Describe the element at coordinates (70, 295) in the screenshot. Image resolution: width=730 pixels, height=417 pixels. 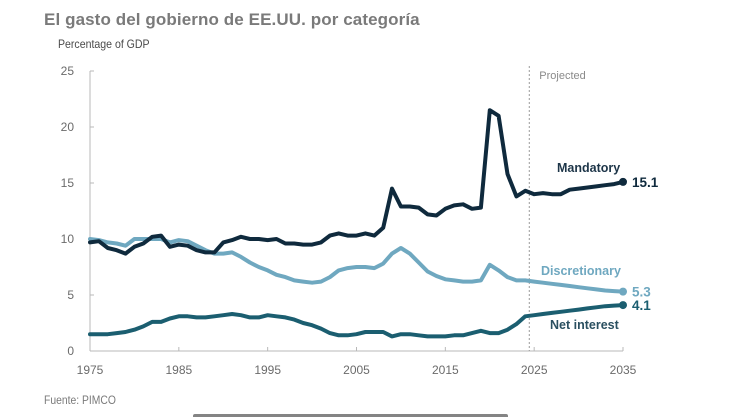
I see `y-tick-label: 5` at that location.